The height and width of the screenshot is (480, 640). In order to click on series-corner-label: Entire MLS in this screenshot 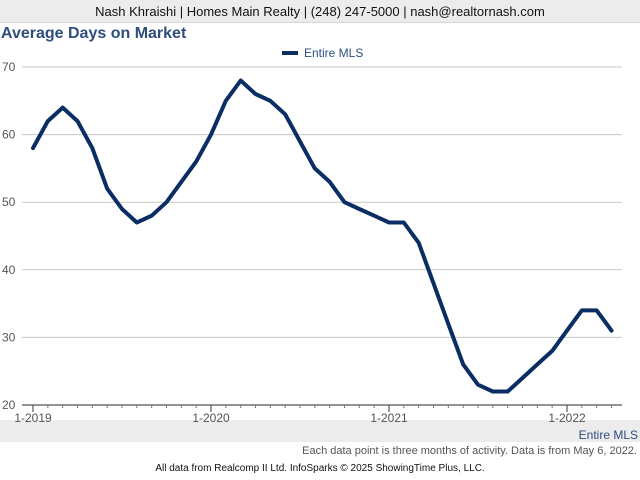, I will do `click(608, 435)`.